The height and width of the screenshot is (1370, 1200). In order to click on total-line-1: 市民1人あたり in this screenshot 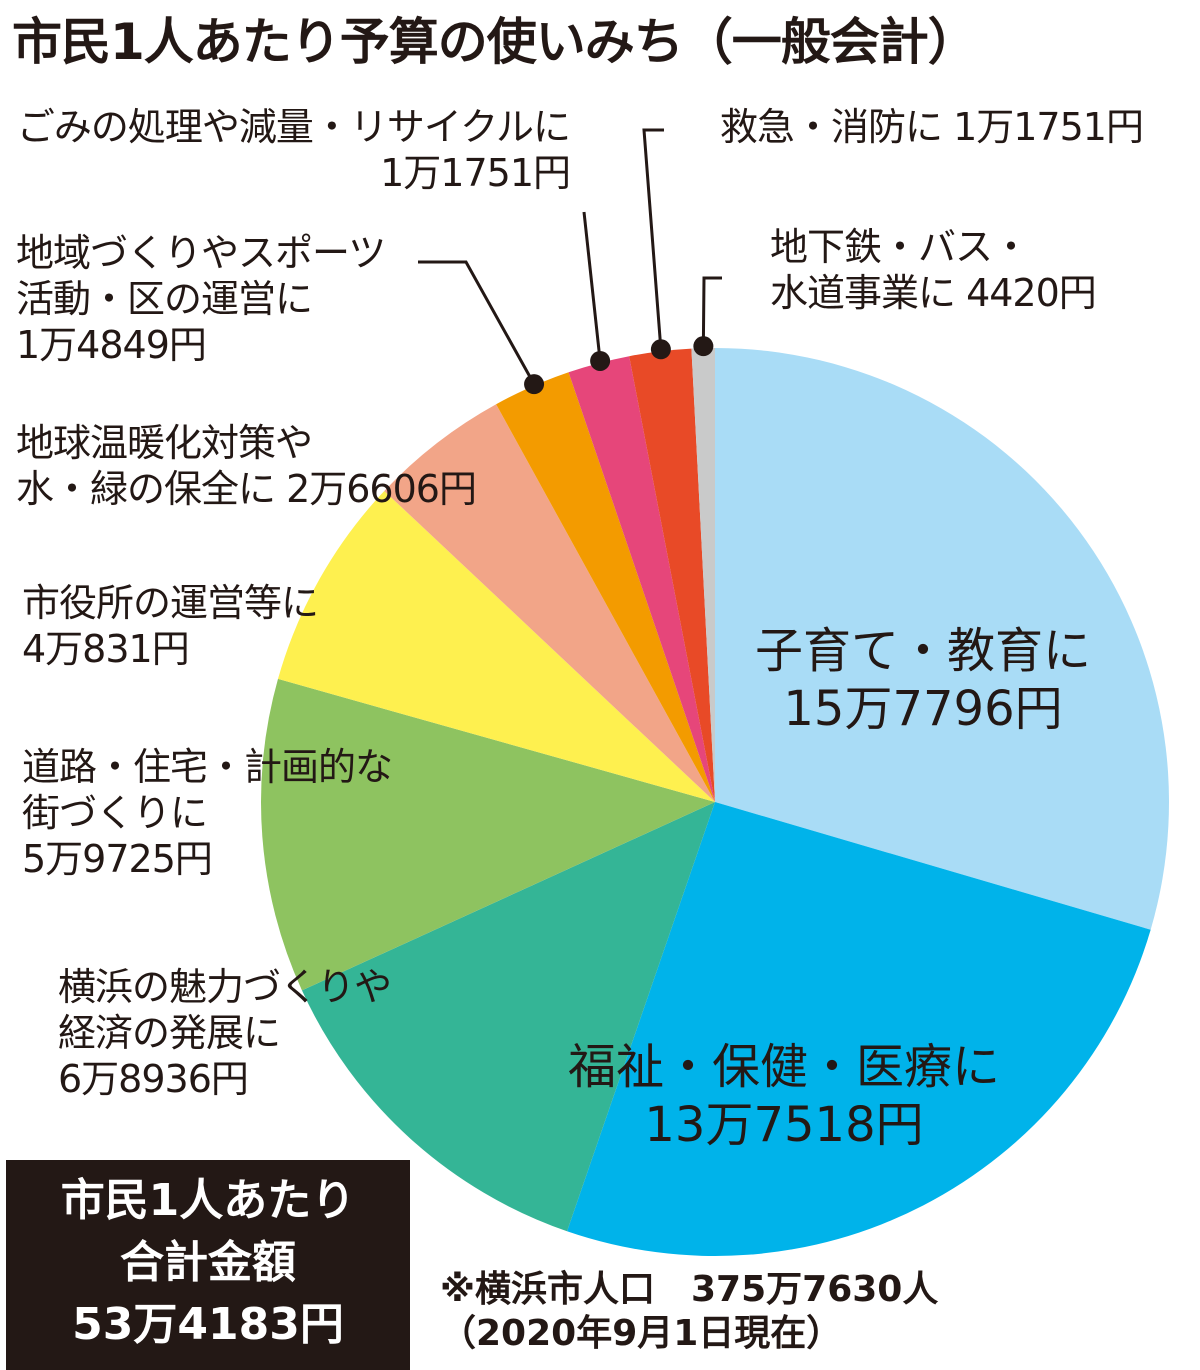, I will do `click(208, 1200)`.